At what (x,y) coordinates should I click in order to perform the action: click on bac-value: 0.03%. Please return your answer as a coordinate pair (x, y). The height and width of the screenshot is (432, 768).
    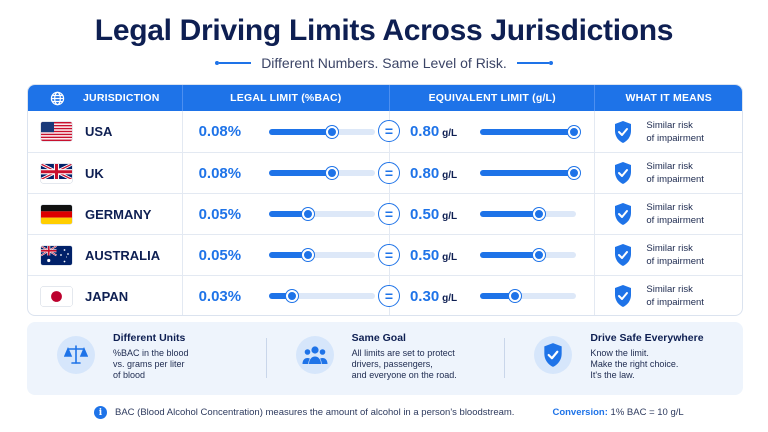
    Looking at the image, I should click on (220, 296).